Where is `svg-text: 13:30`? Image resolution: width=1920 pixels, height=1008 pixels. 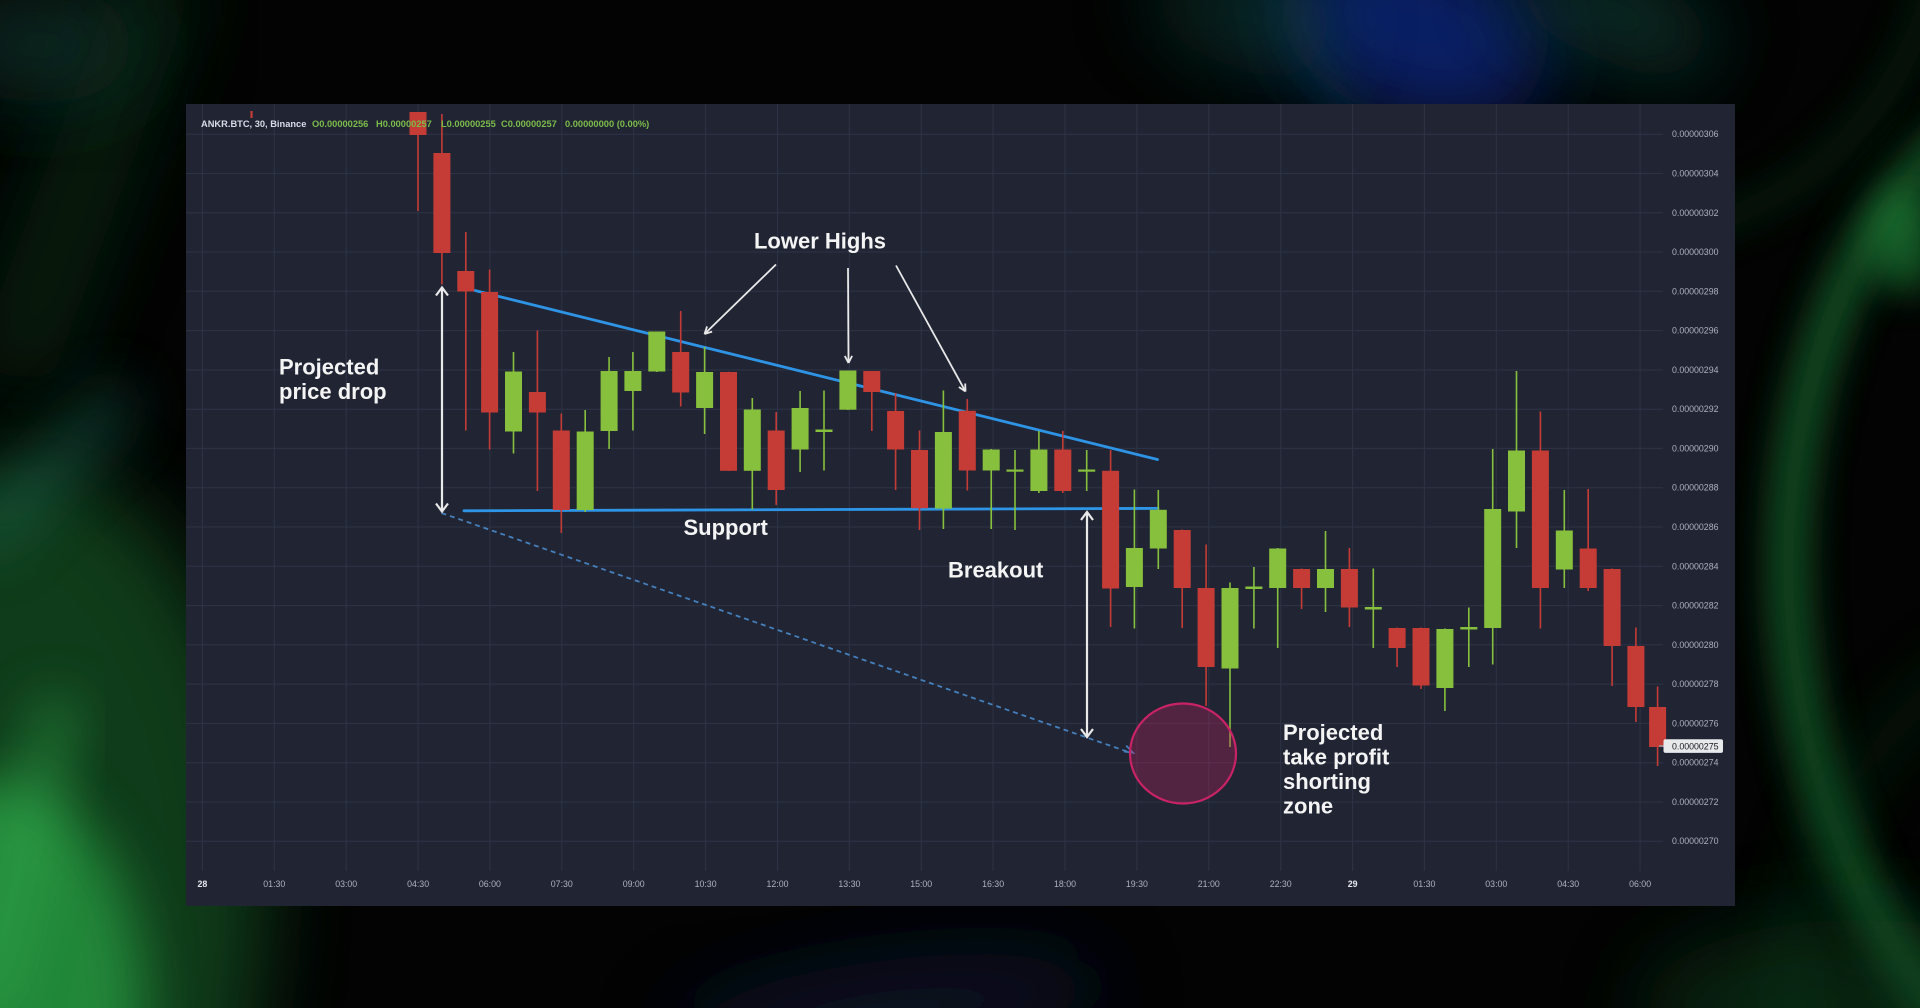 svg-text: 13:30 is located at coordinates (849, 884).